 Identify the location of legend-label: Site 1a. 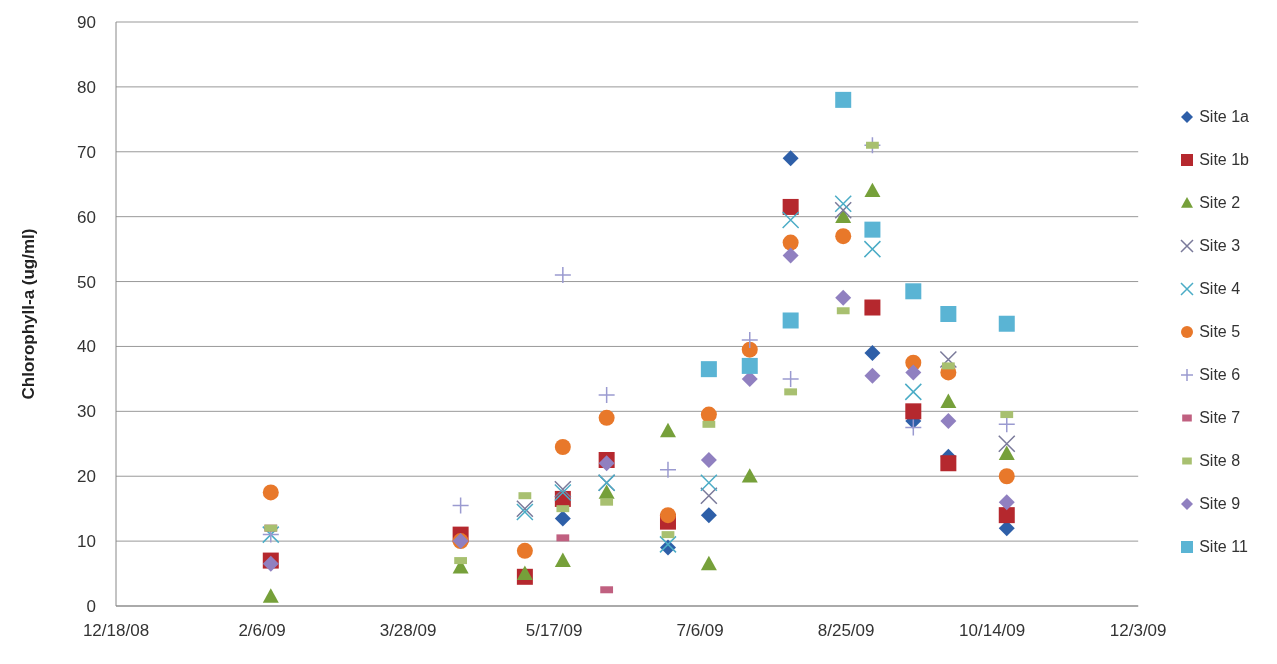
(1224, 117).